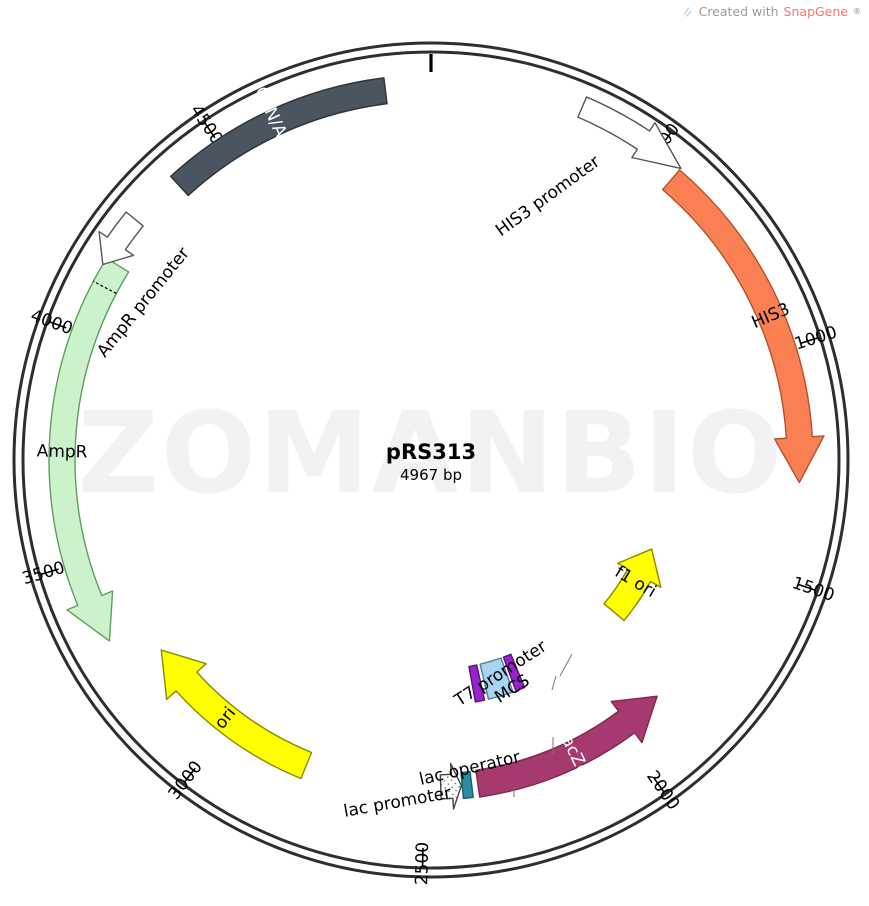 The width and height of the screenshot is (869, 906). I want to click on feature-lac-promoter, so click(451, 786).